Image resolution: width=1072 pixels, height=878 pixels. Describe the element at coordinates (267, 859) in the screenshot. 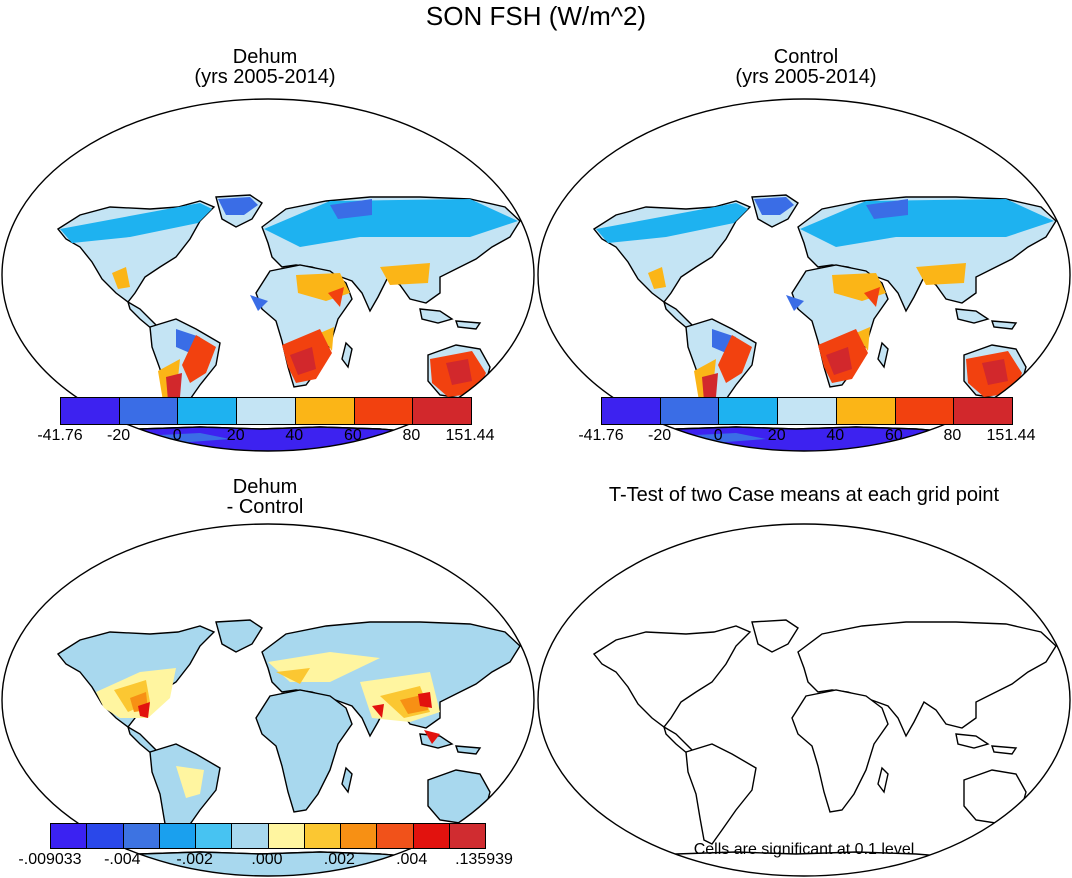

I see `colorbar-tick-label: .000` at that location.